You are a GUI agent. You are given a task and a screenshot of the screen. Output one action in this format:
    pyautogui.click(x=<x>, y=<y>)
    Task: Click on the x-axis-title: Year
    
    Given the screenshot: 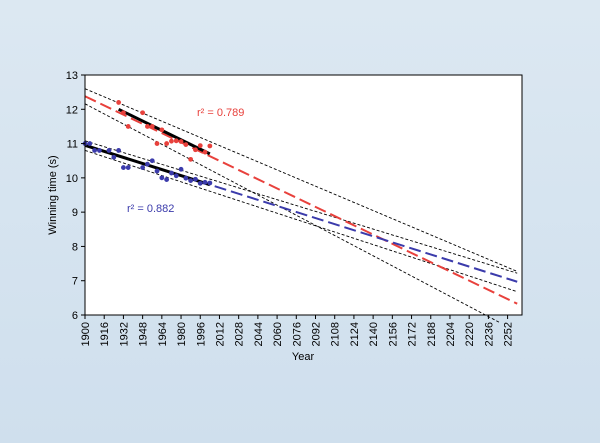 What is the action you would take?
    pyautogui.click(x=303, y=357)
    